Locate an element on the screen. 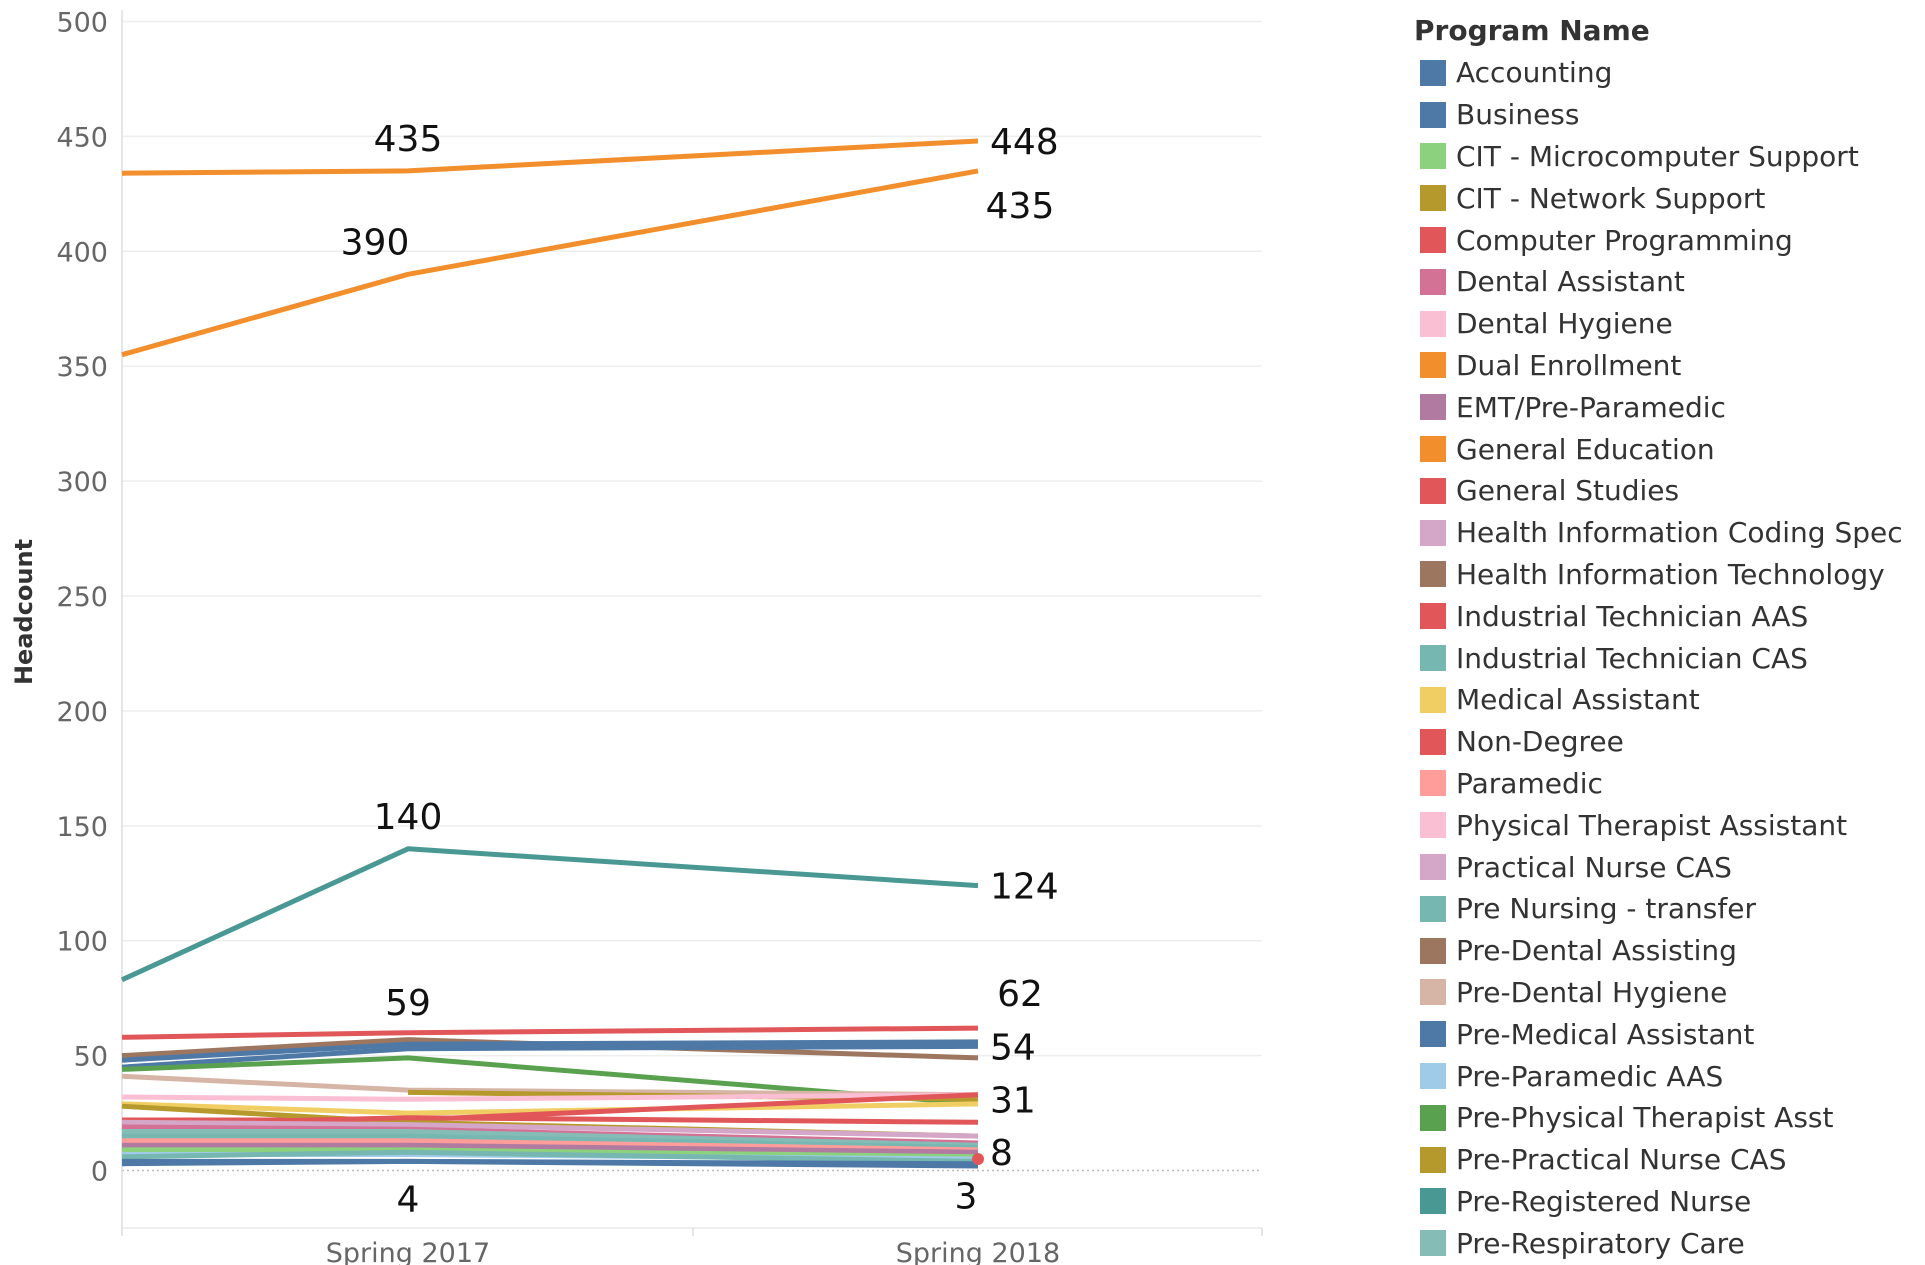  legend-item: Industrial Technician CAS is located at coordinates (1669, 658).